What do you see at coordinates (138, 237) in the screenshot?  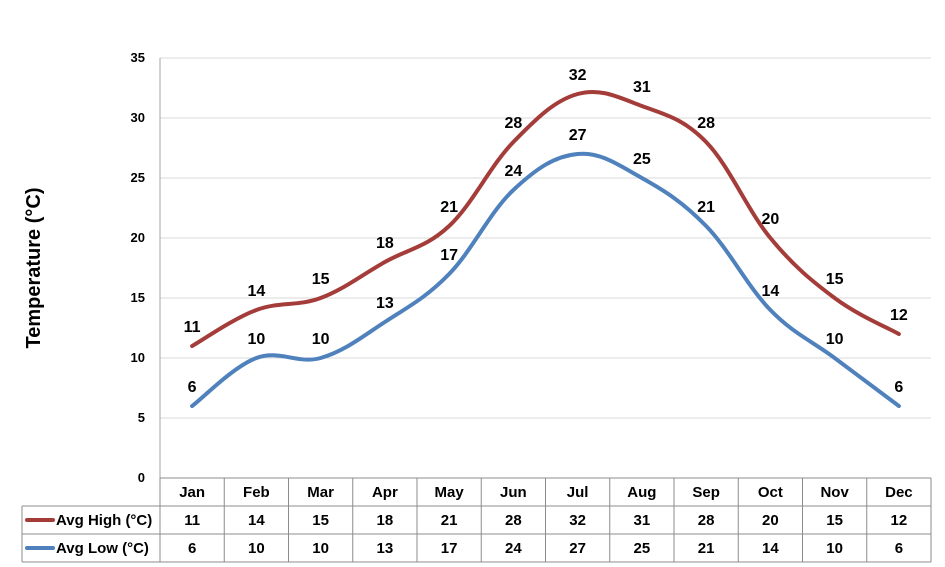 I see `y-tick-label: 20` at bounding box center [138, 237].